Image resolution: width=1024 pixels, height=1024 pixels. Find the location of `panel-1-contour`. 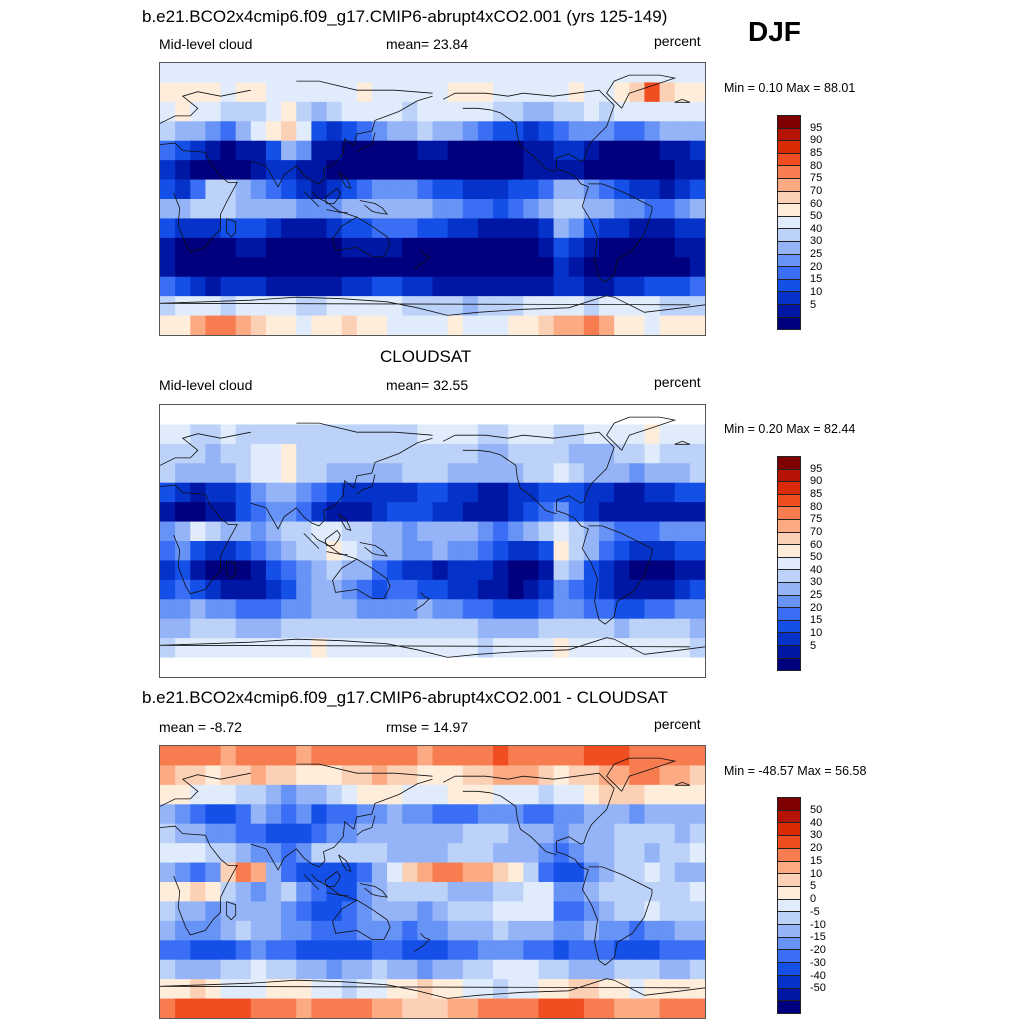

panel-1-contour is located at coordinates (432, 199).